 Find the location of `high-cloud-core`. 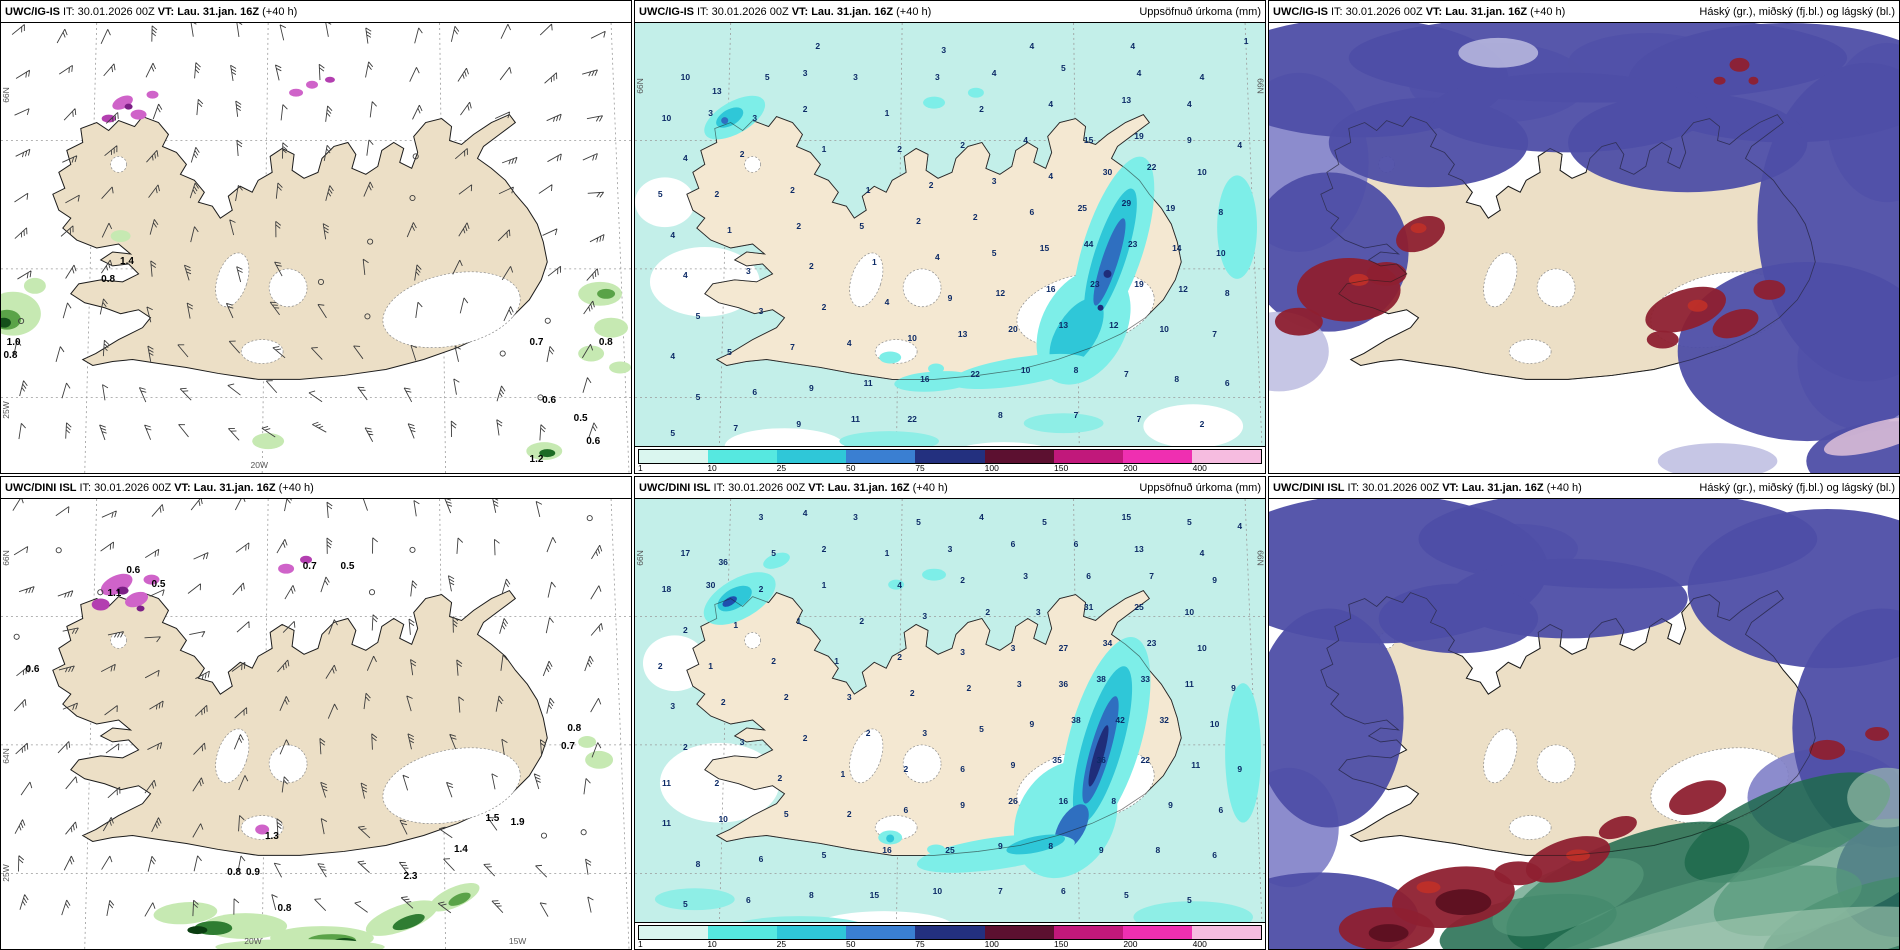

high-cloud-core is located at coordinates (1430, 916).